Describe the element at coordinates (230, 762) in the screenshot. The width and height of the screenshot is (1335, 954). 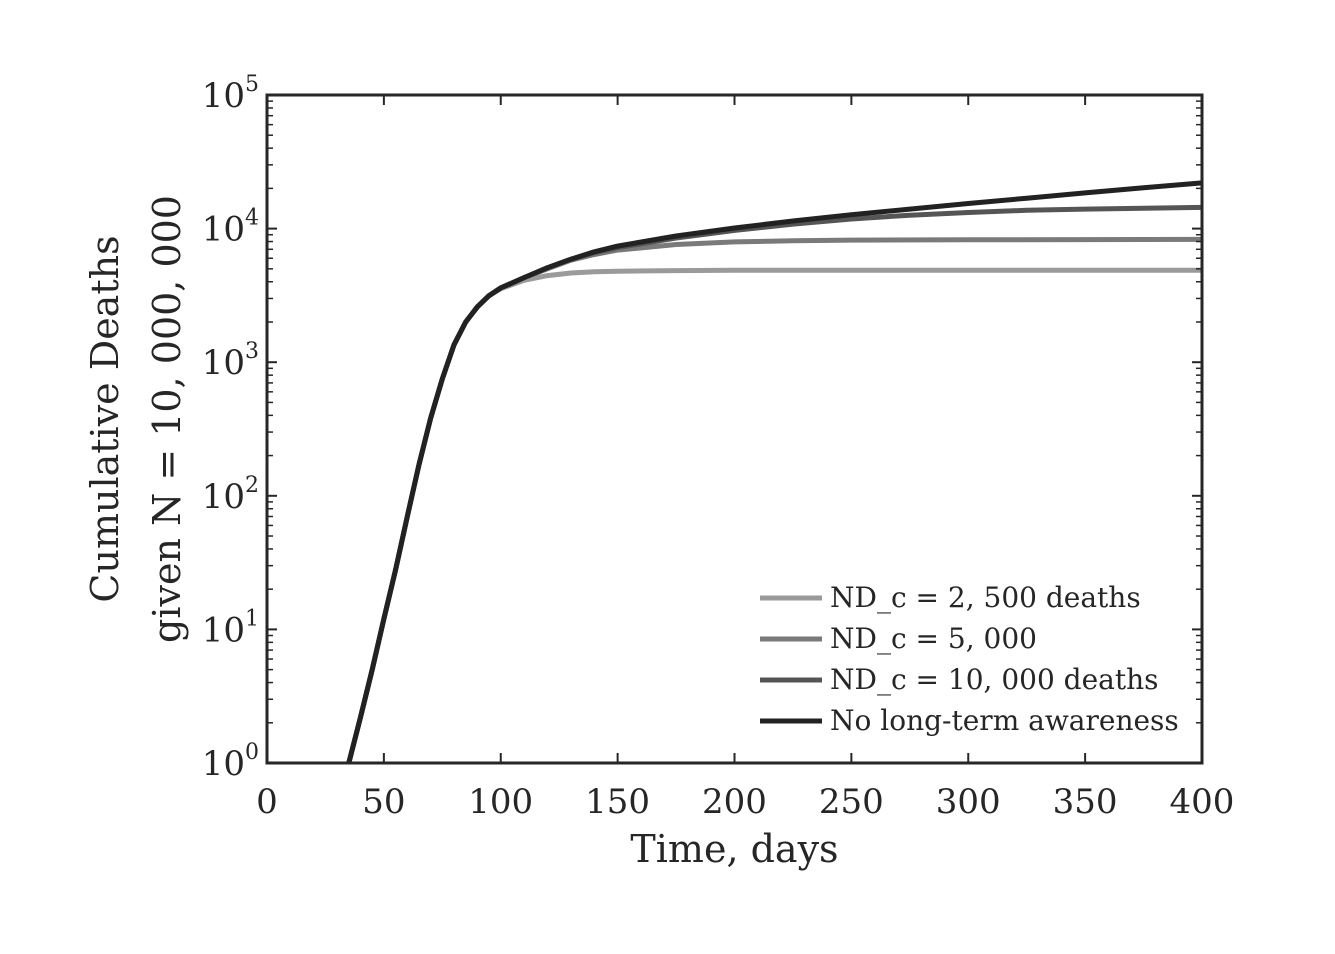
I see `y-tick-label: 10⁰` at that location.